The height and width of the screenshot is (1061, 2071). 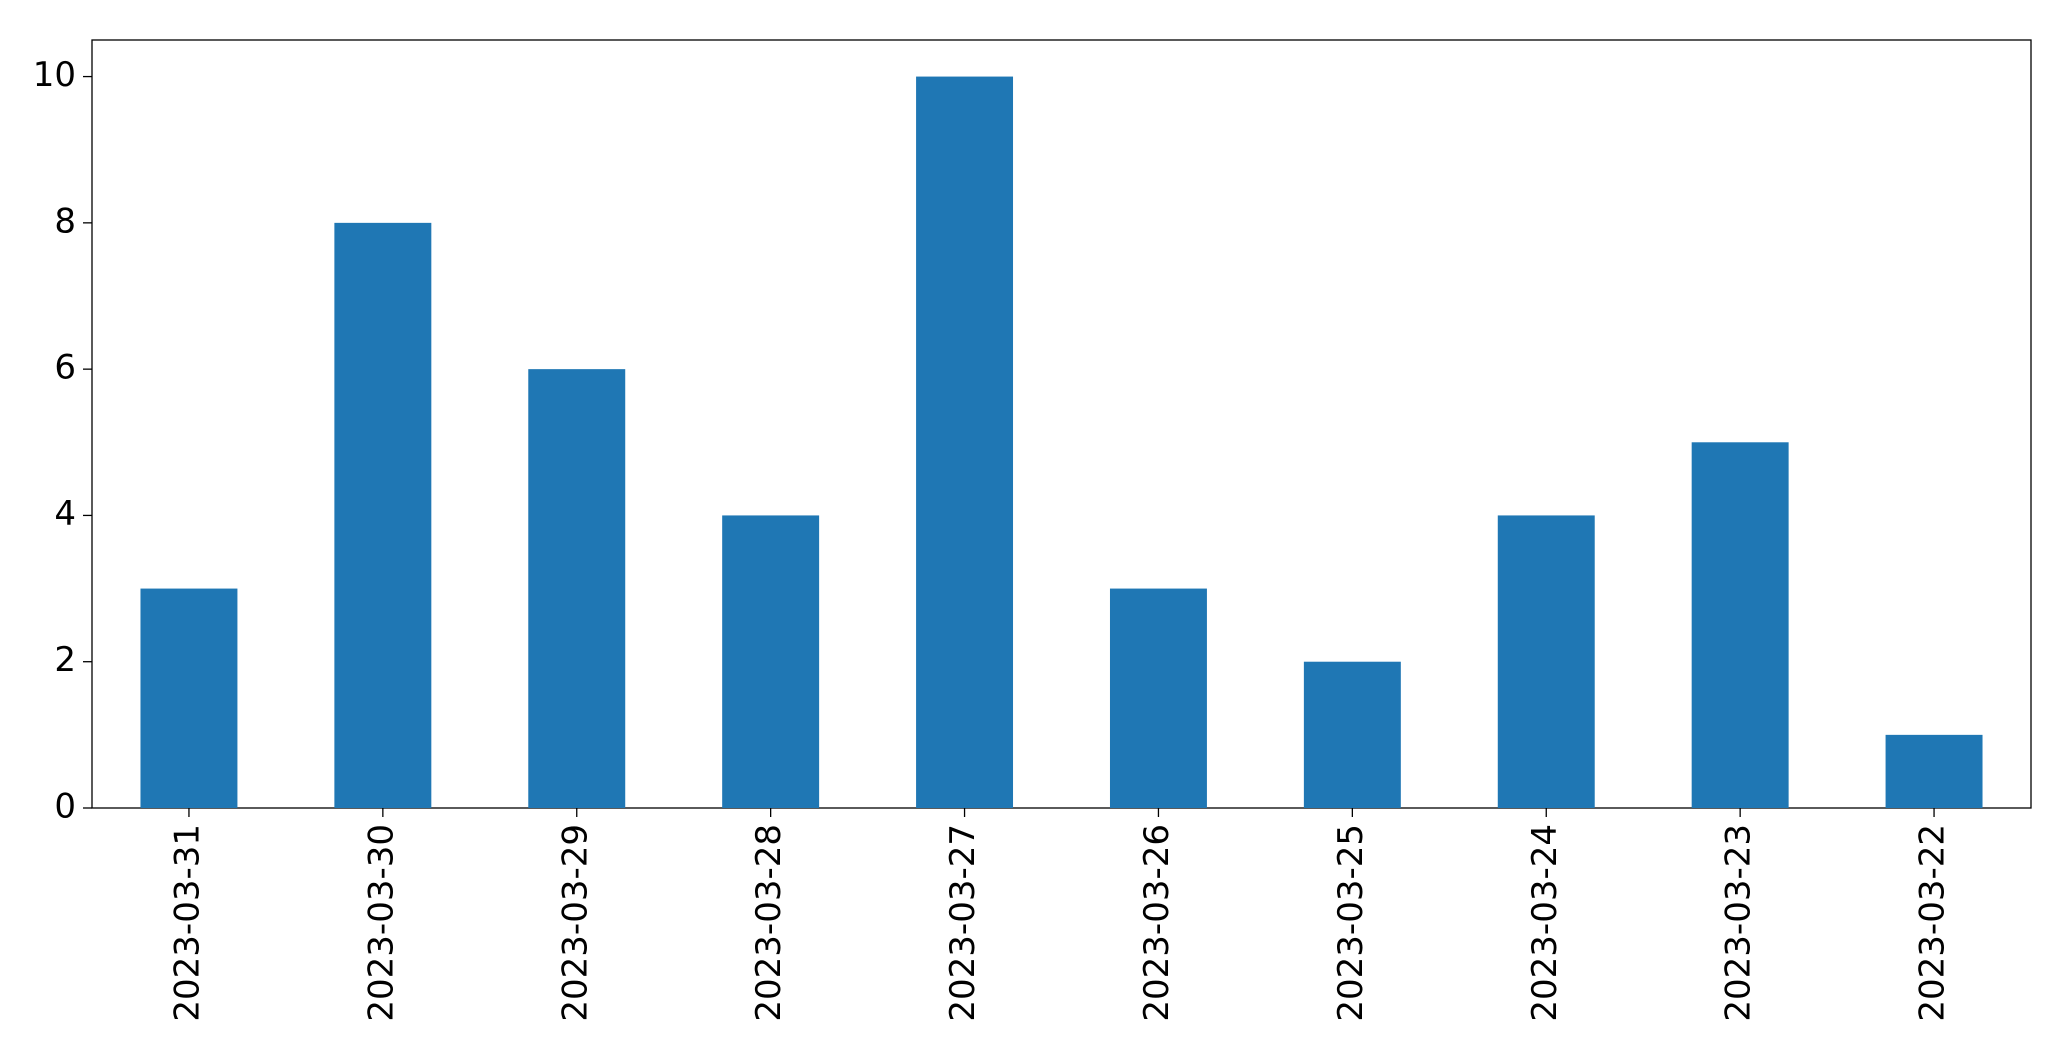 What do you see at coordinates (65, 368) in the screenshot?
I see `y-tick-label: 6` at bounding box center [65, 368].